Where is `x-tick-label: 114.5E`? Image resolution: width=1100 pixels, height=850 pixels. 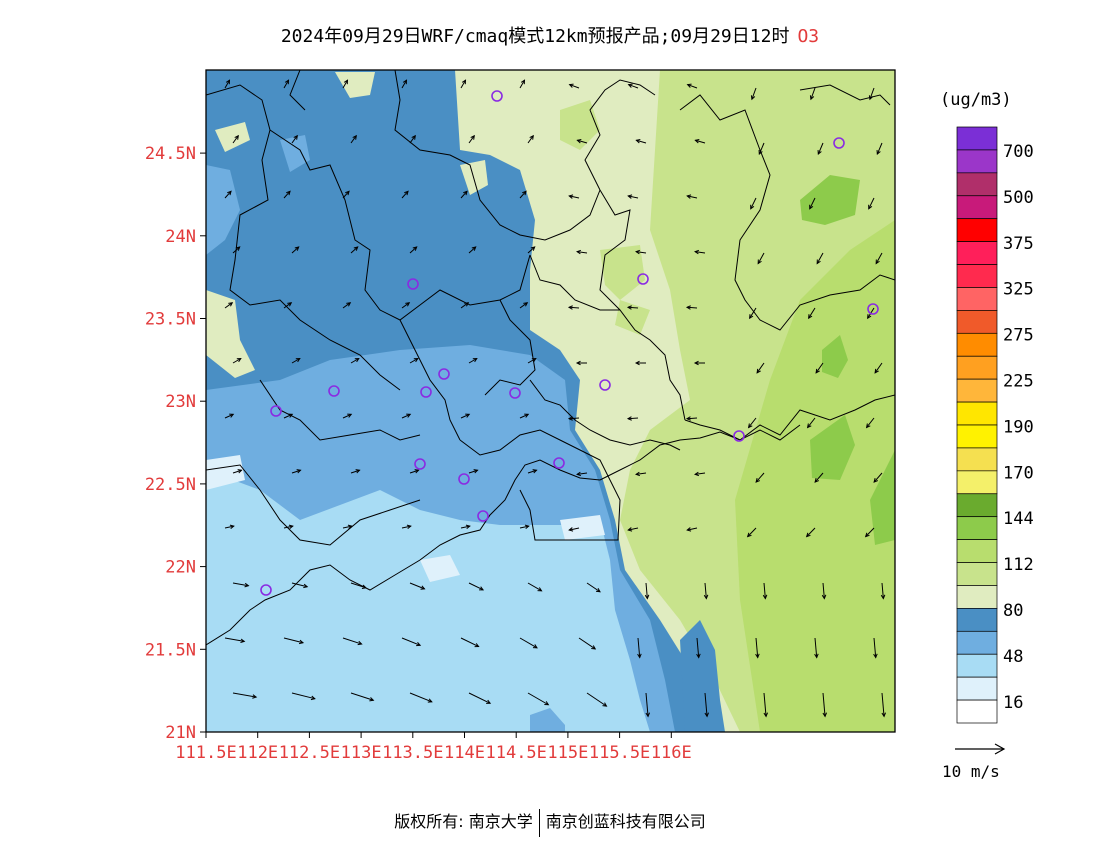
x-tick-label: 114.5E is located at coordinates (515, 753).